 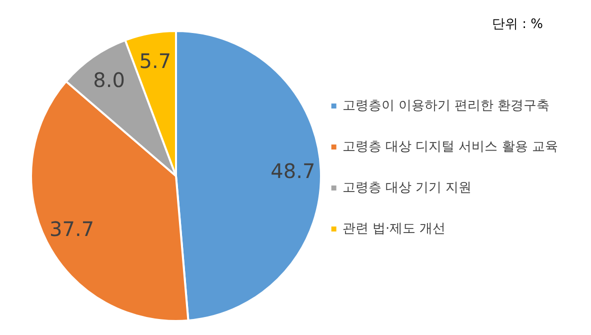 I want to click on data-label: 37.7, so click(x=72, y=229).